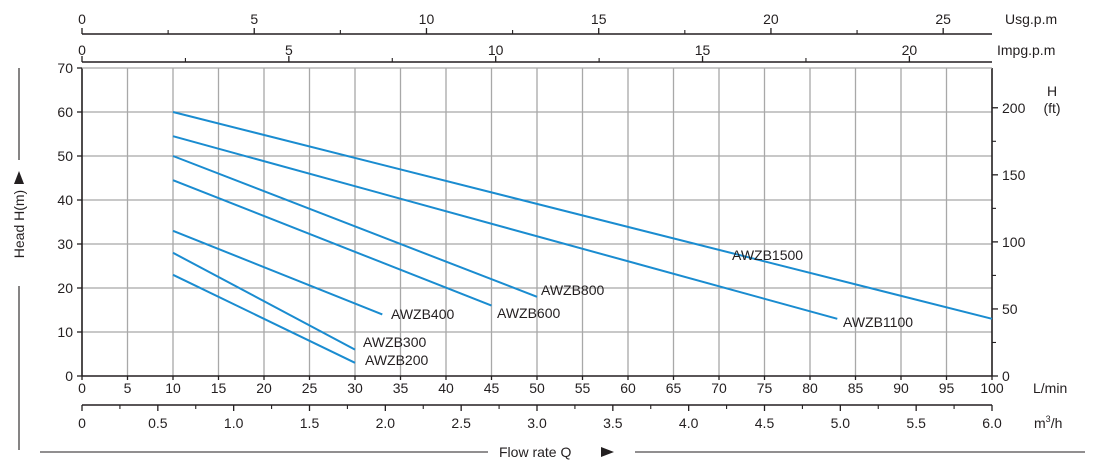 This screenshot has width=1101, height=467. What do you see at coordinates (19, 224) in the screenshot?
I see `head-axis-label: Head H(m)` at bounding box center [19, 224].